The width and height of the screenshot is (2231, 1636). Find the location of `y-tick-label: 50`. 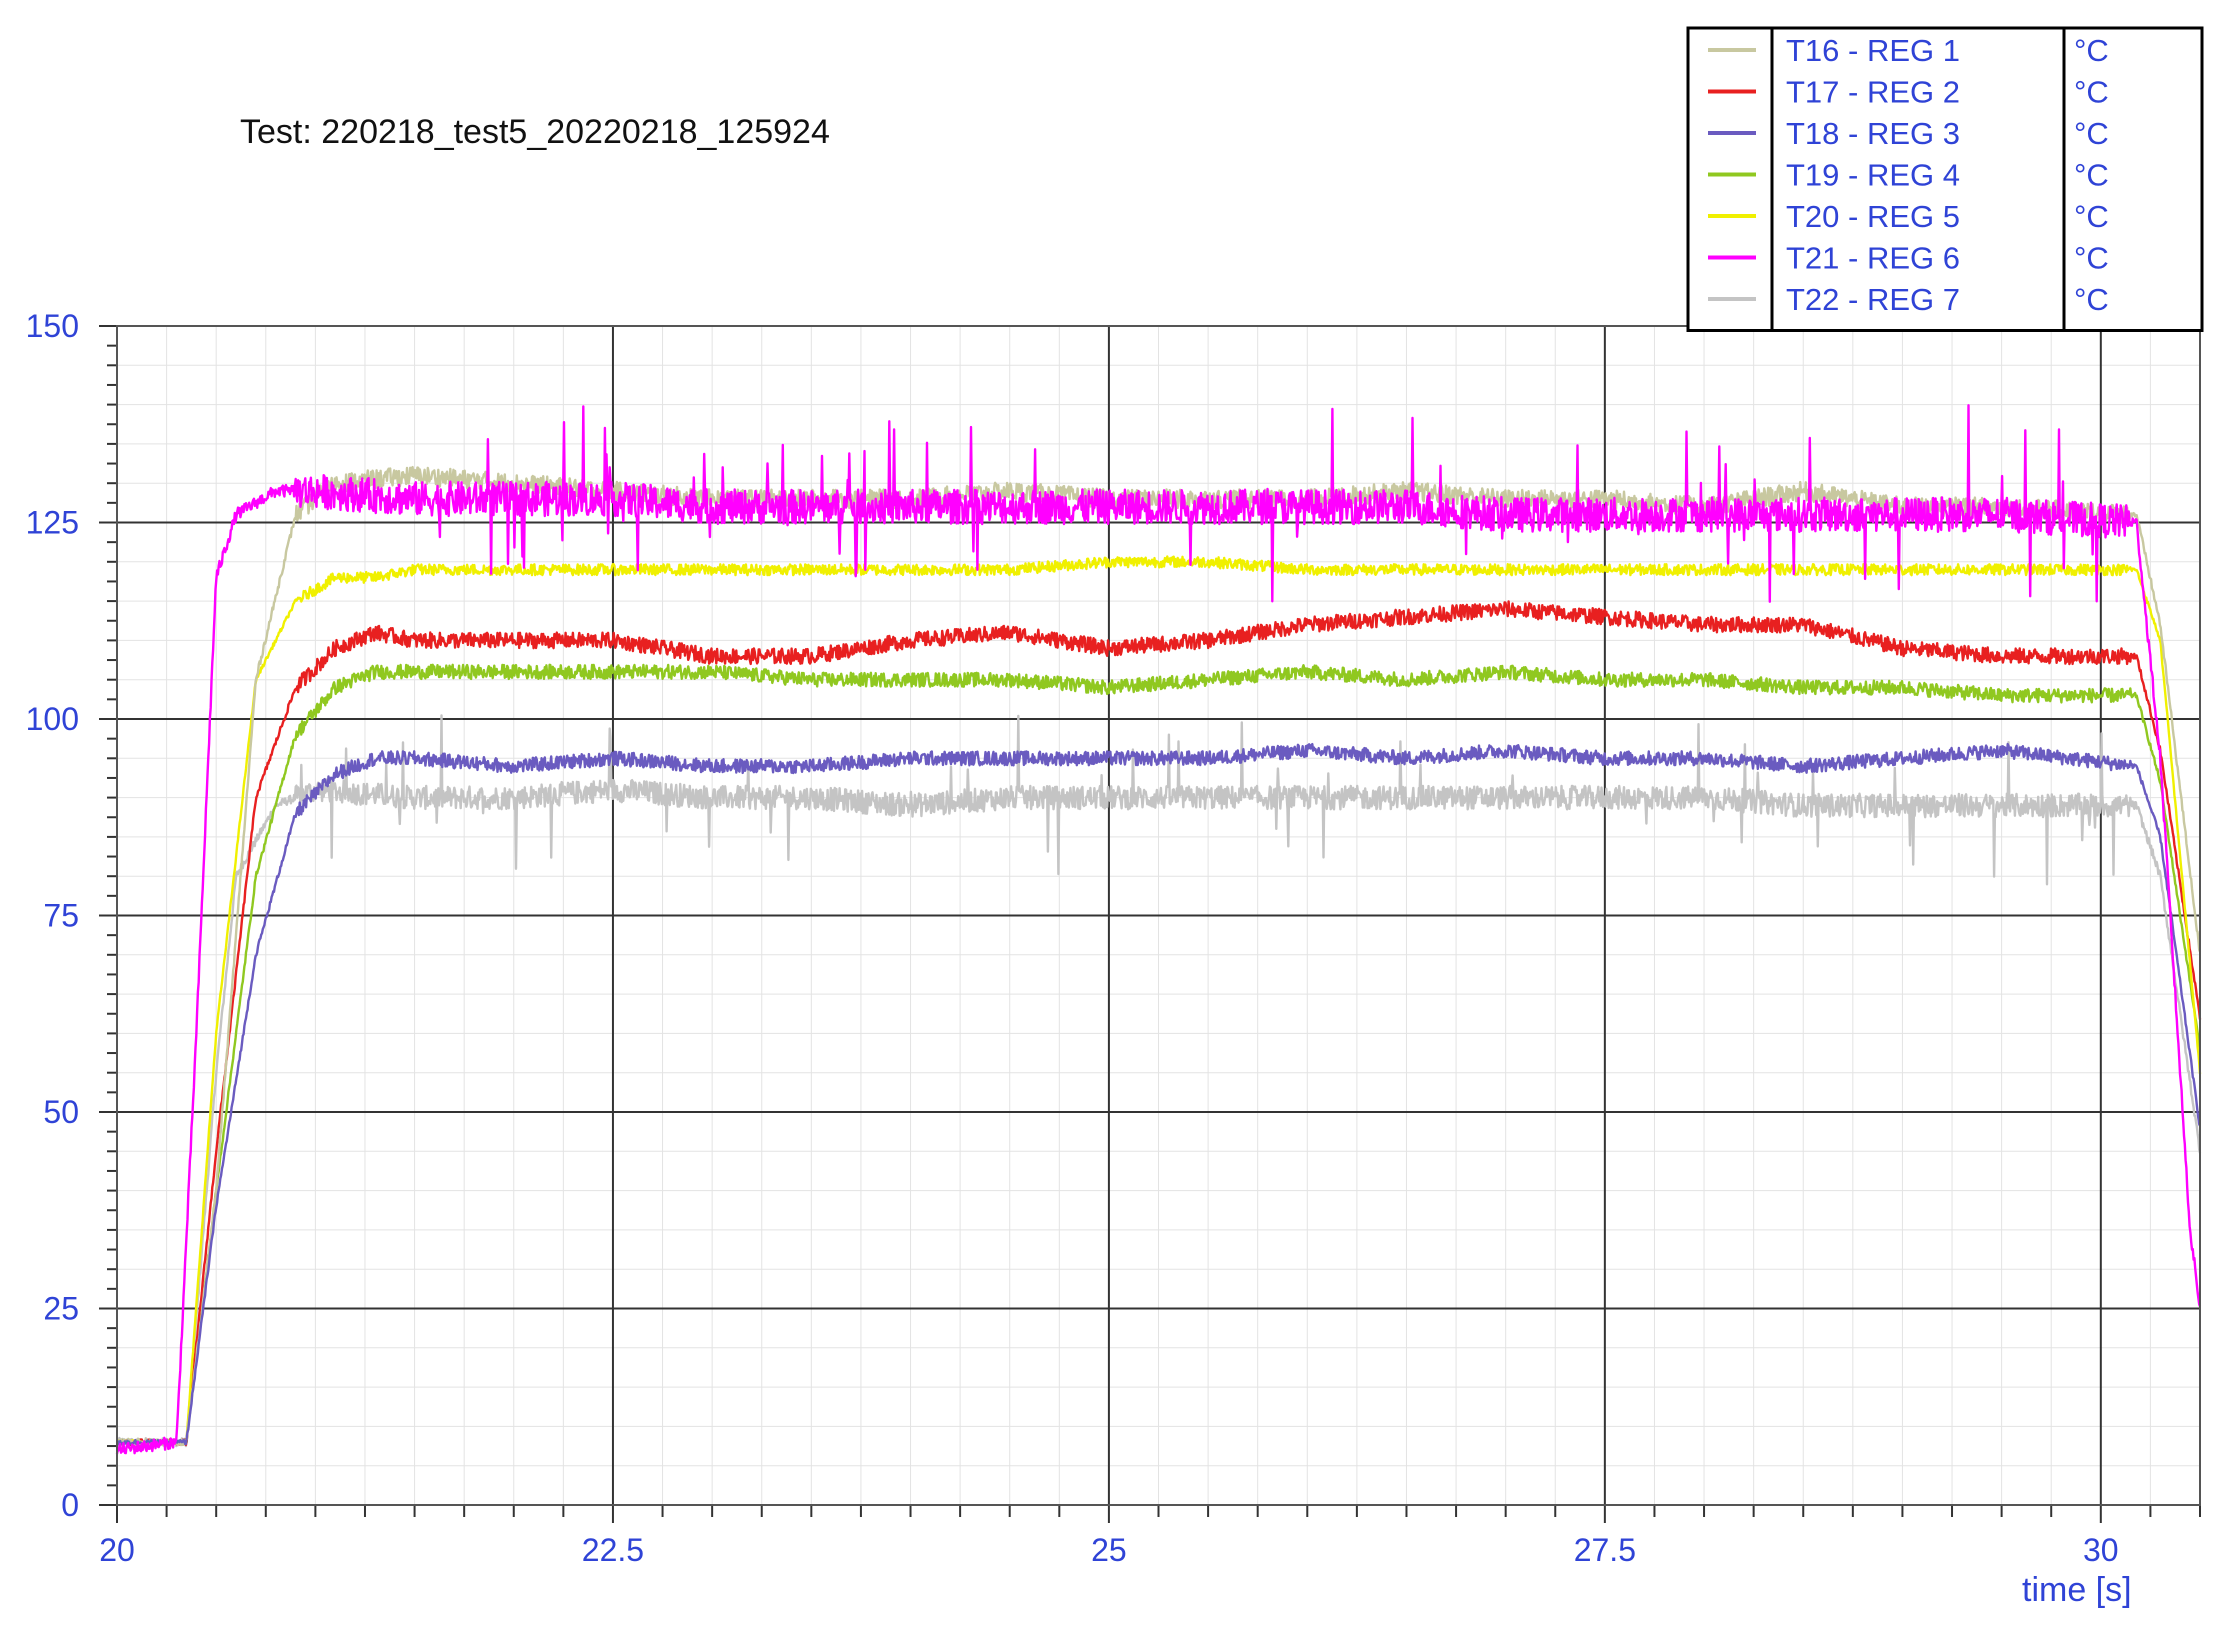

y-tick-label: 50 is located at coordinates (61, 1112).